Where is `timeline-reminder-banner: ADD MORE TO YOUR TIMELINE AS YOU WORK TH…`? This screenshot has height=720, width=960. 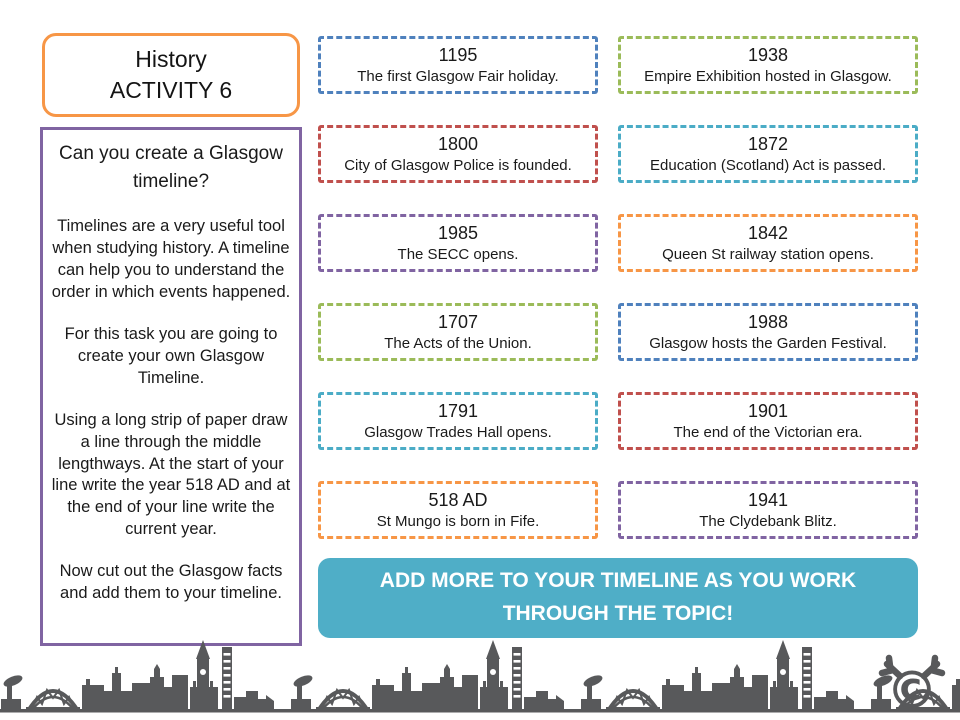
timeline-reminder-banner: ADD MORE TO YOUR TIMELINE AS YOU WORK TH… is located at coordinates (618, 598).